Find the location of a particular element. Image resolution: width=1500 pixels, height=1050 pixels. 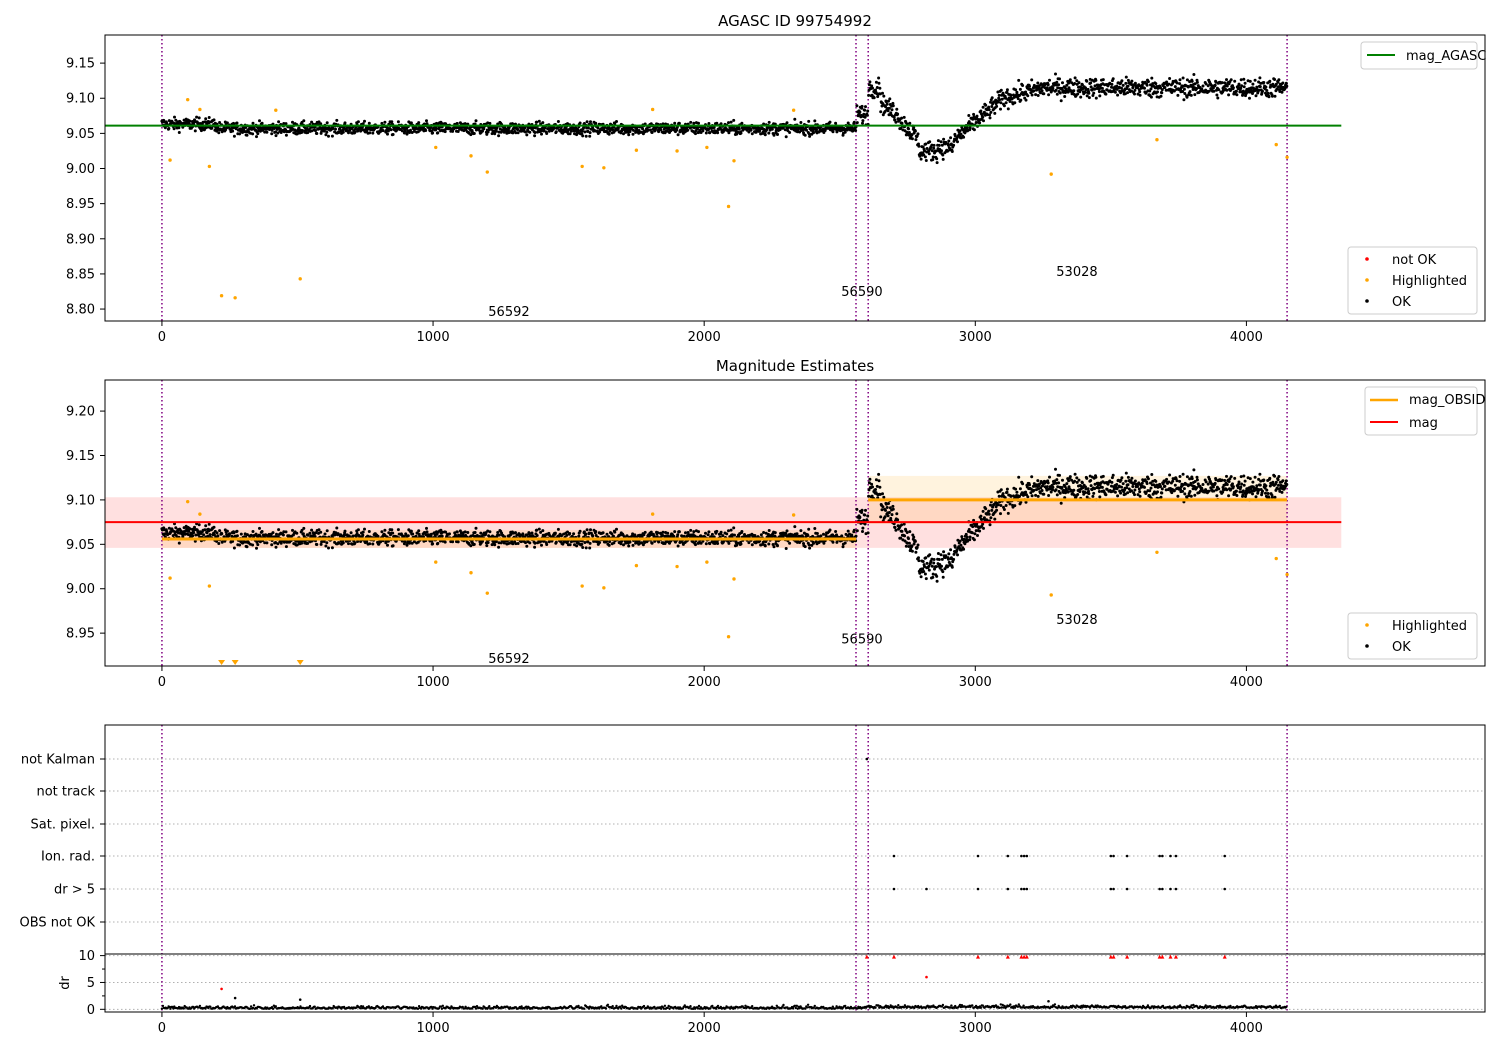

x-tick-label: 0 is located at coordinates (162, 337).